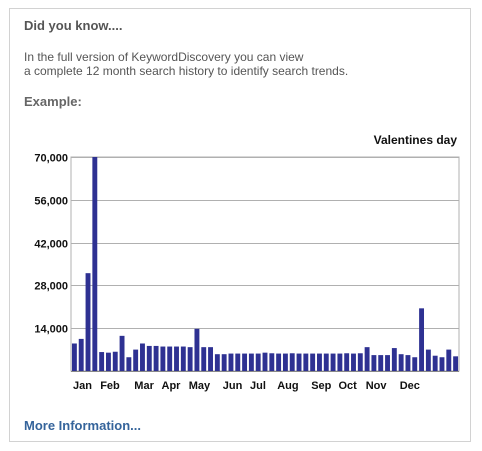  I want to click on x-tick-label: Nov, so click(377, 386).